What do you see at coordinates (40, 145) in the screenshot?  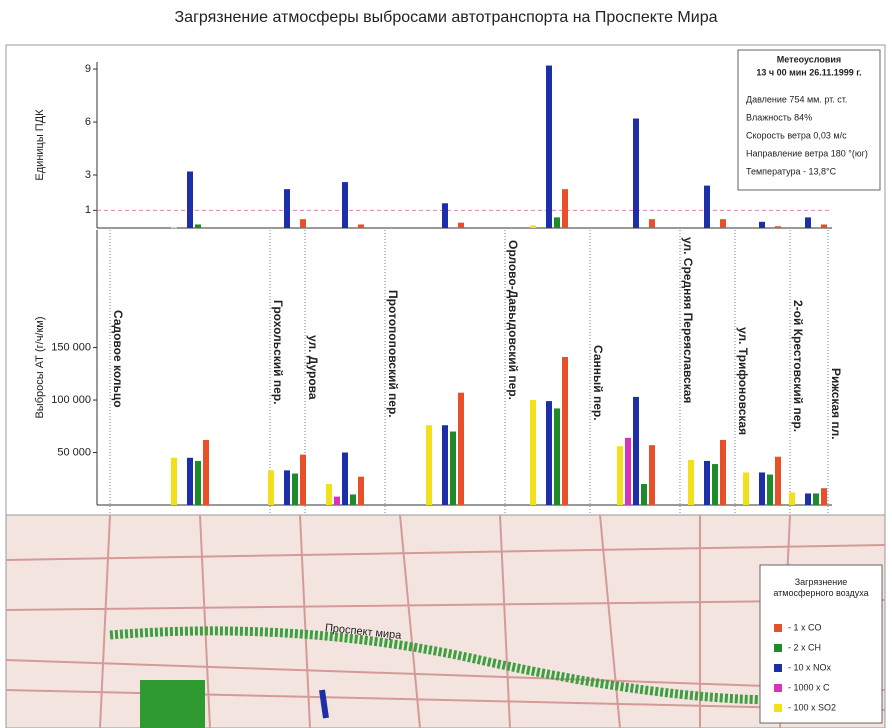 I see `y-axis-label: Единицы ПДК` at bounding box center [40, 145].